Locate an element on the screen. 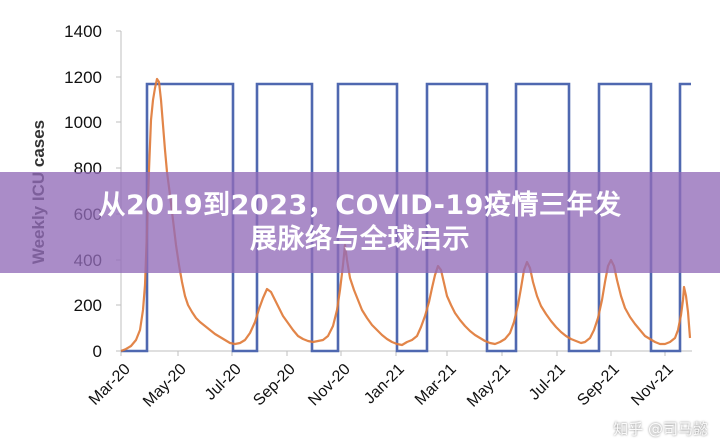 This screenshot has width=720, height=447. y-tick-label: 0 is located at coordinates (97, 351).